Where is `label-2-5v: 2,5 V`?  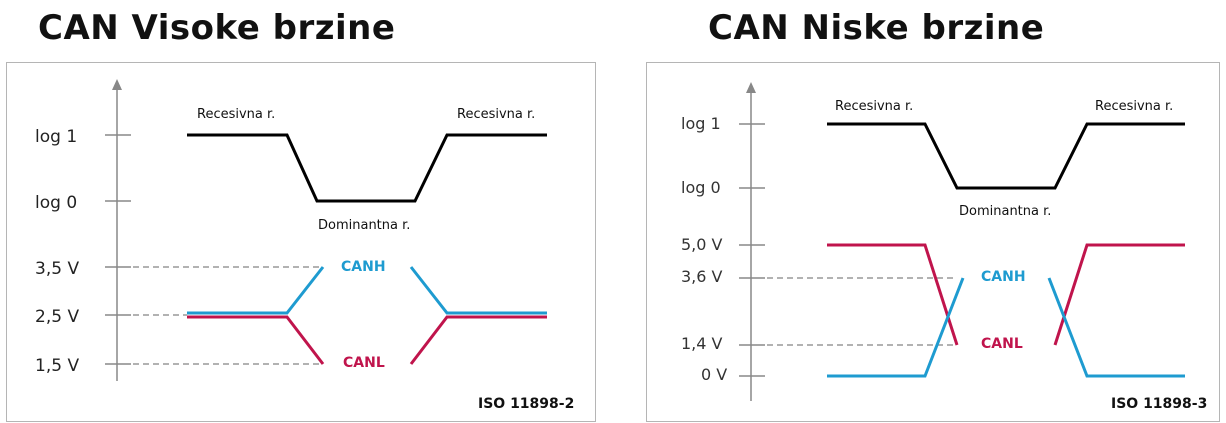
label-2-5v: 2,5 V is located at coordinates (57, 317).